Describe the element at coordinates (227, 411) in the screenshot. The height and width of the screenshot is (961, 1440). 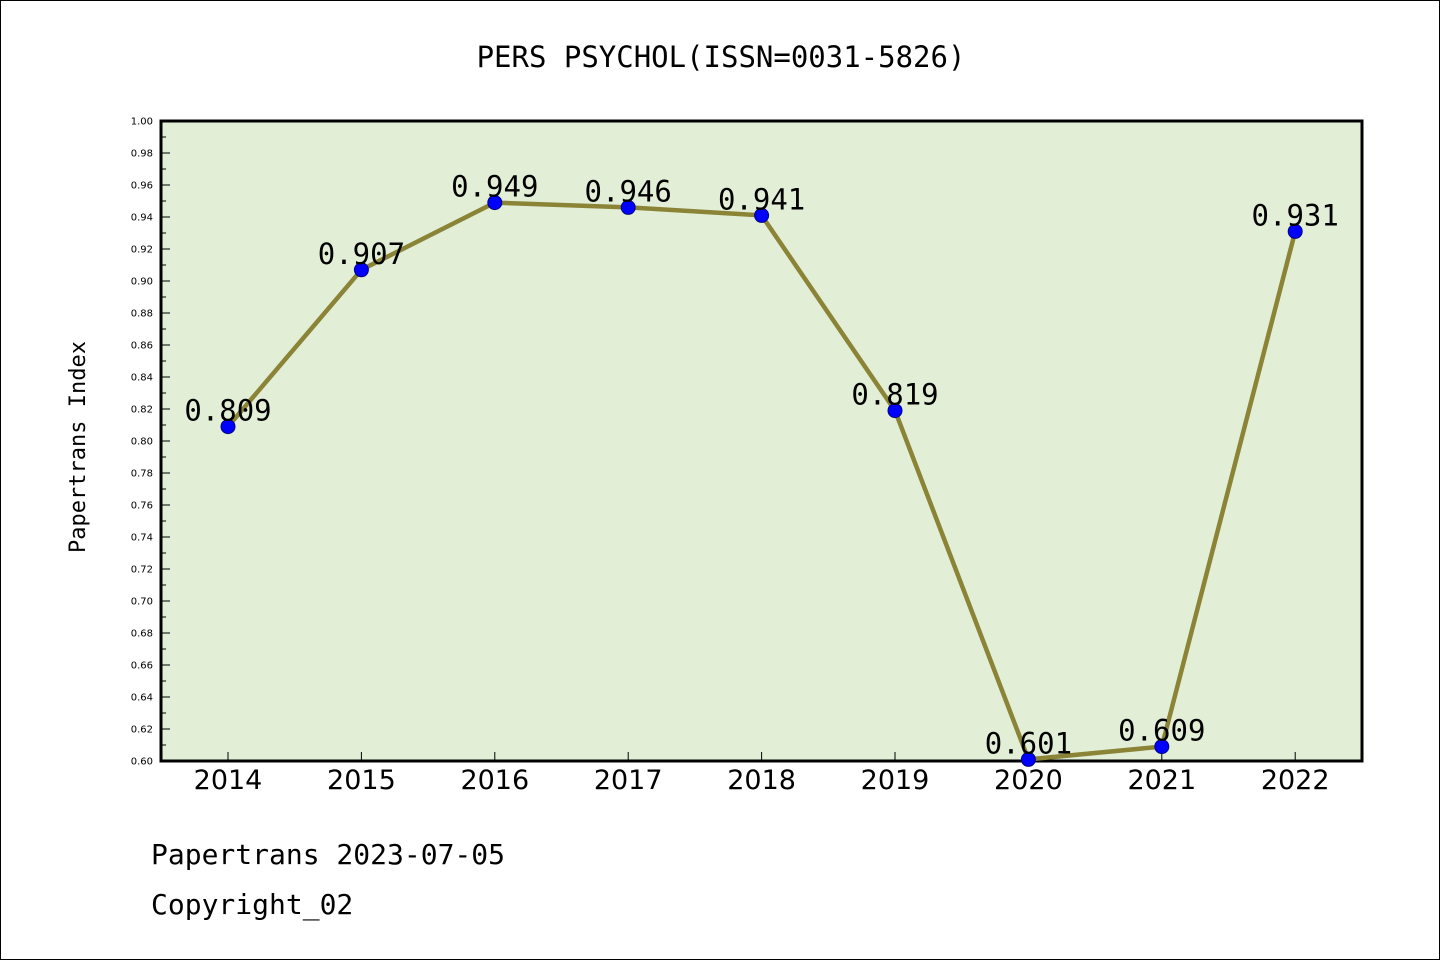
I see `data-label: 0.809` at that location.